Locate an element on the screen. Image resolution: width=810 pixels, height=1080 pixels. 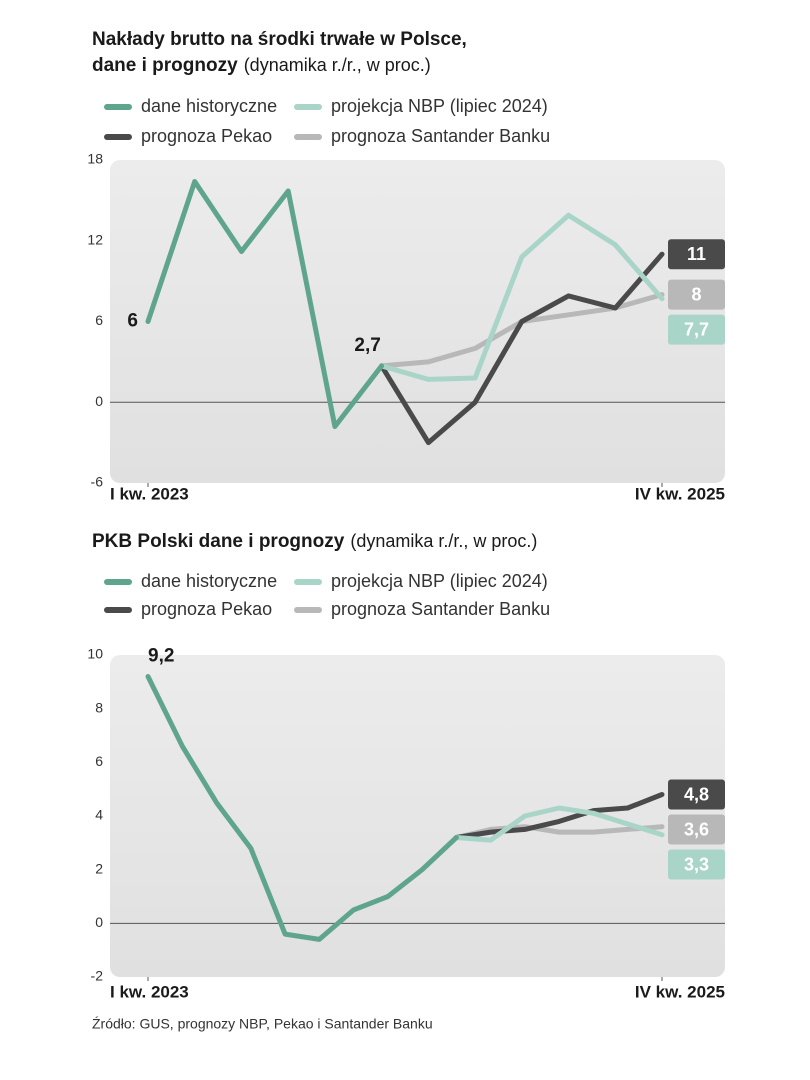
value-label: 2,7 is located at coordinates (367, 345).